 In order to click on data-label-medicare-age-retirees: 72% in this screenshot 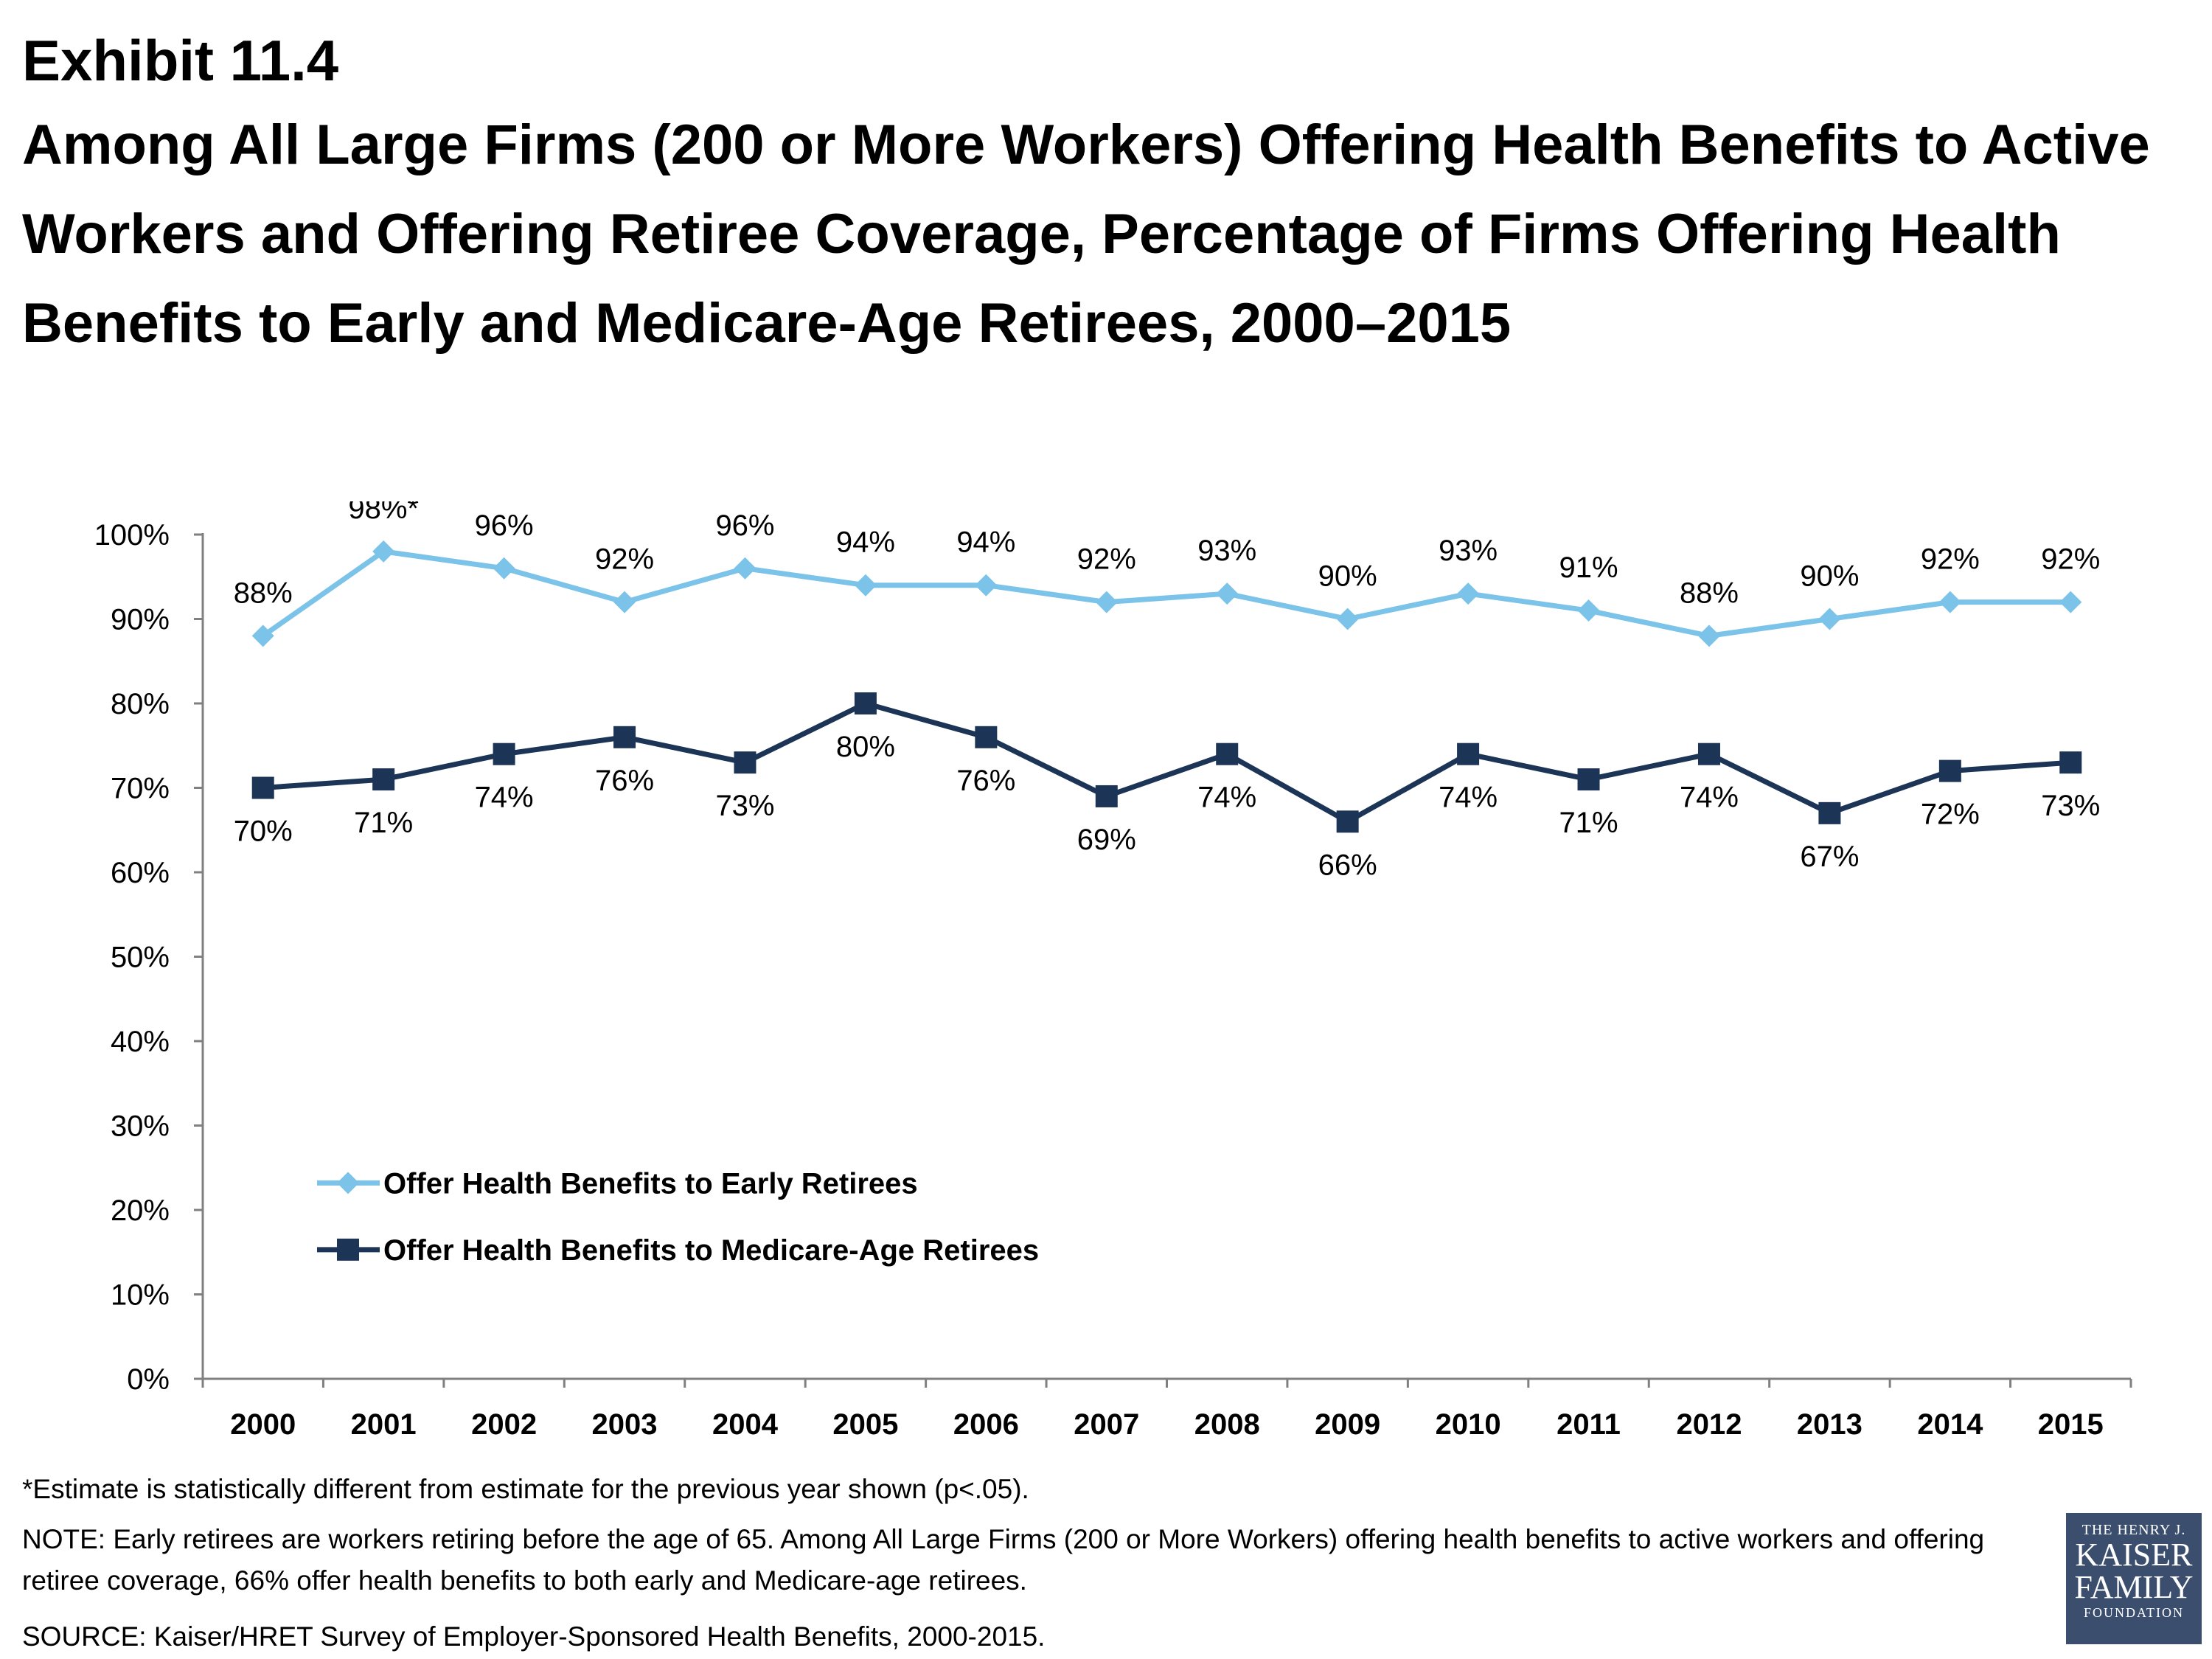, I will do `click(1950, 815)`.